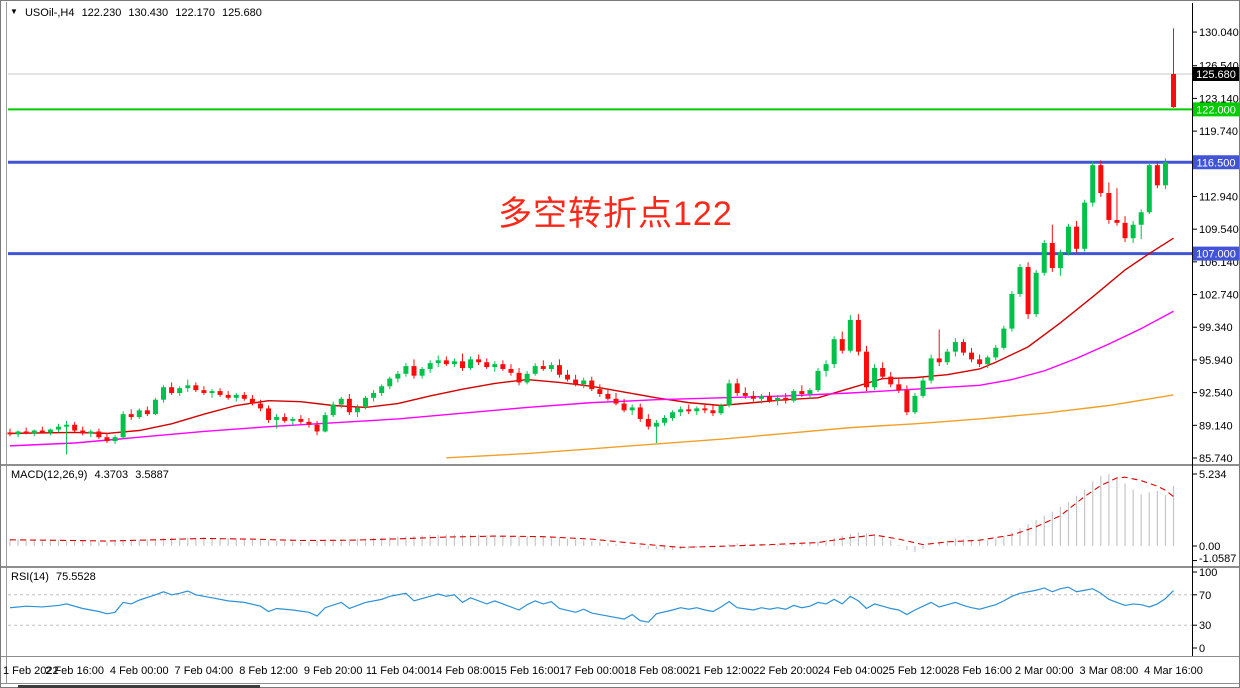 This screenshot has height=688, width=1240. Describe the element at coordinates (1109, 671) in the screenshot. I see `time-axis-label: 3 Mar 08:00` at that location.